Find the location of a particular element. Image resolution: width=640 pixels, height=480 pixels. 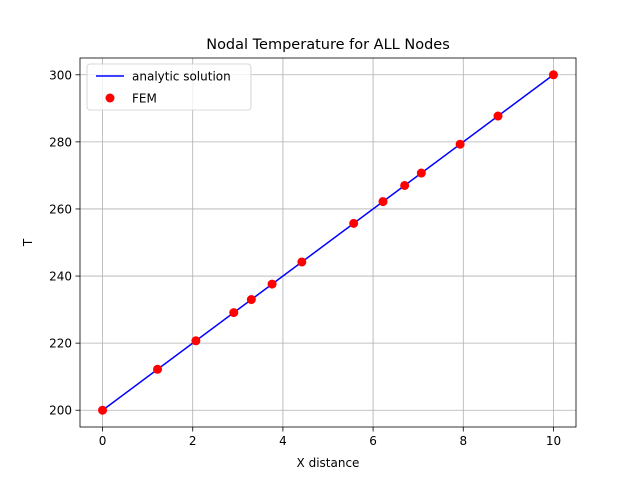

y-tick-label: 280 is located at coordinates (60, 142).